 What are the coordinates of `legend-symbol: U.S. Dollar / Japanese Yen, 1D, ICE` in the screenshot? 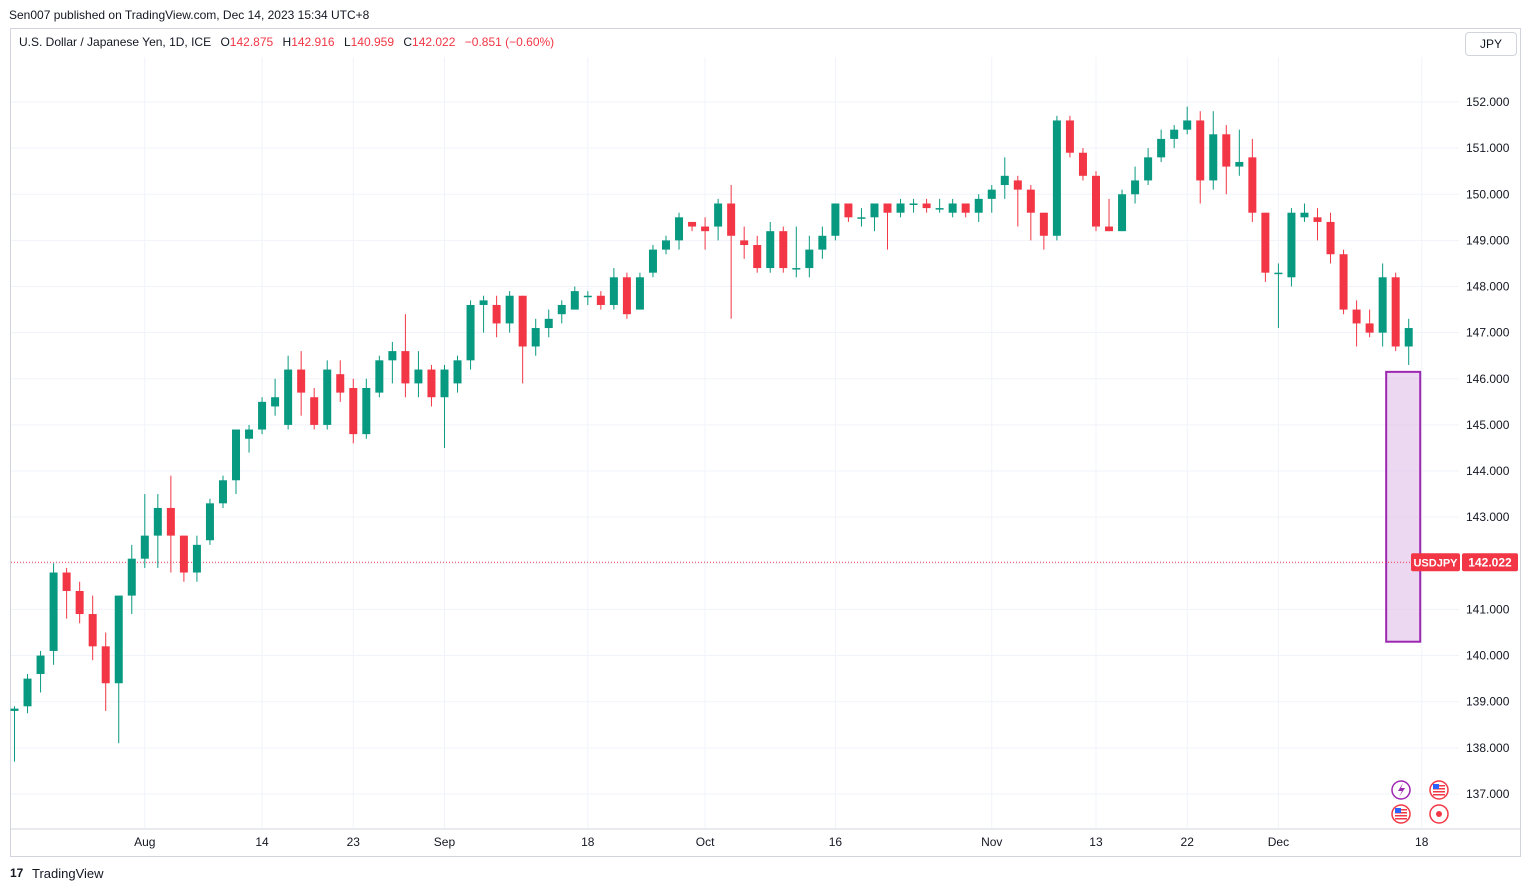 It's located at (115, 42).